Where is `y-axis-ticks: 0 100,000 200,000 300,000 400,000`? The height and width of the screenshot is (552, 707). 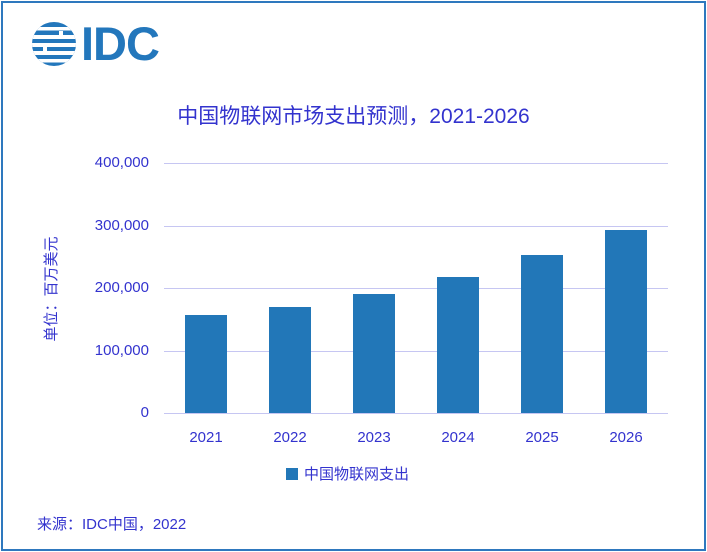
y-axis-ticks: 0 100,000 200,000 300,000 400,000 is located at coordinates (103, 287).